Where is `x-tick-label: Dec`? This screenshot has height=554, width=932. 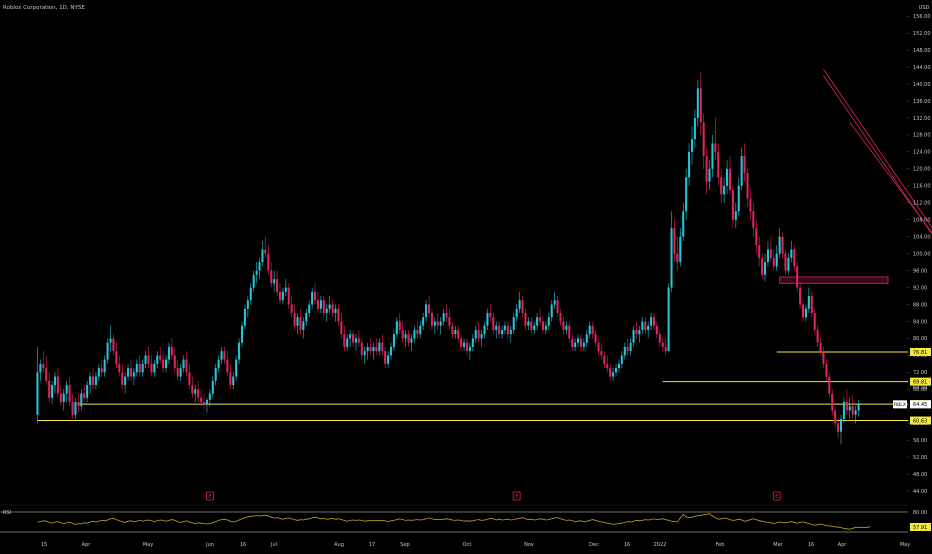 x-tick-label: Dec is located at coordinates (594, 545).